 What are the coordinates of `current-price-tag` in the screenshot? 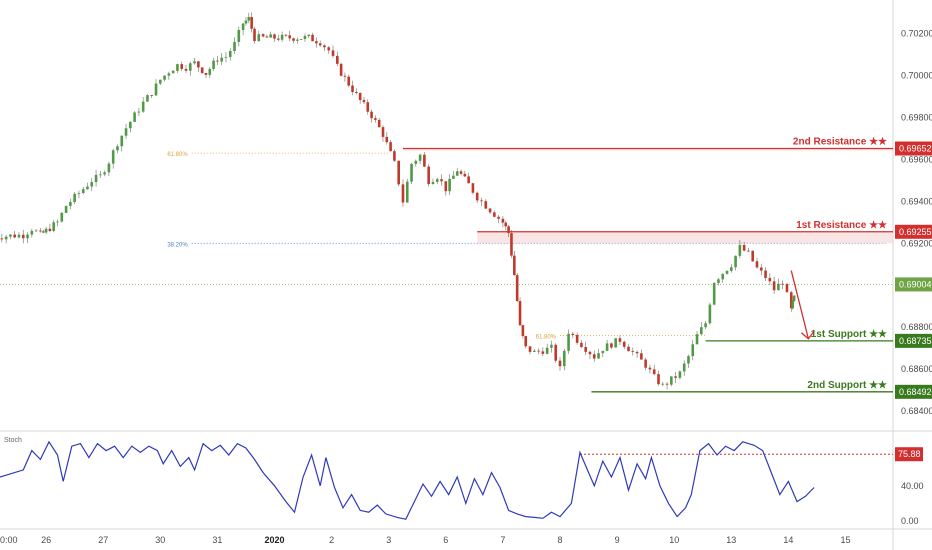 It's located at (913, 284).